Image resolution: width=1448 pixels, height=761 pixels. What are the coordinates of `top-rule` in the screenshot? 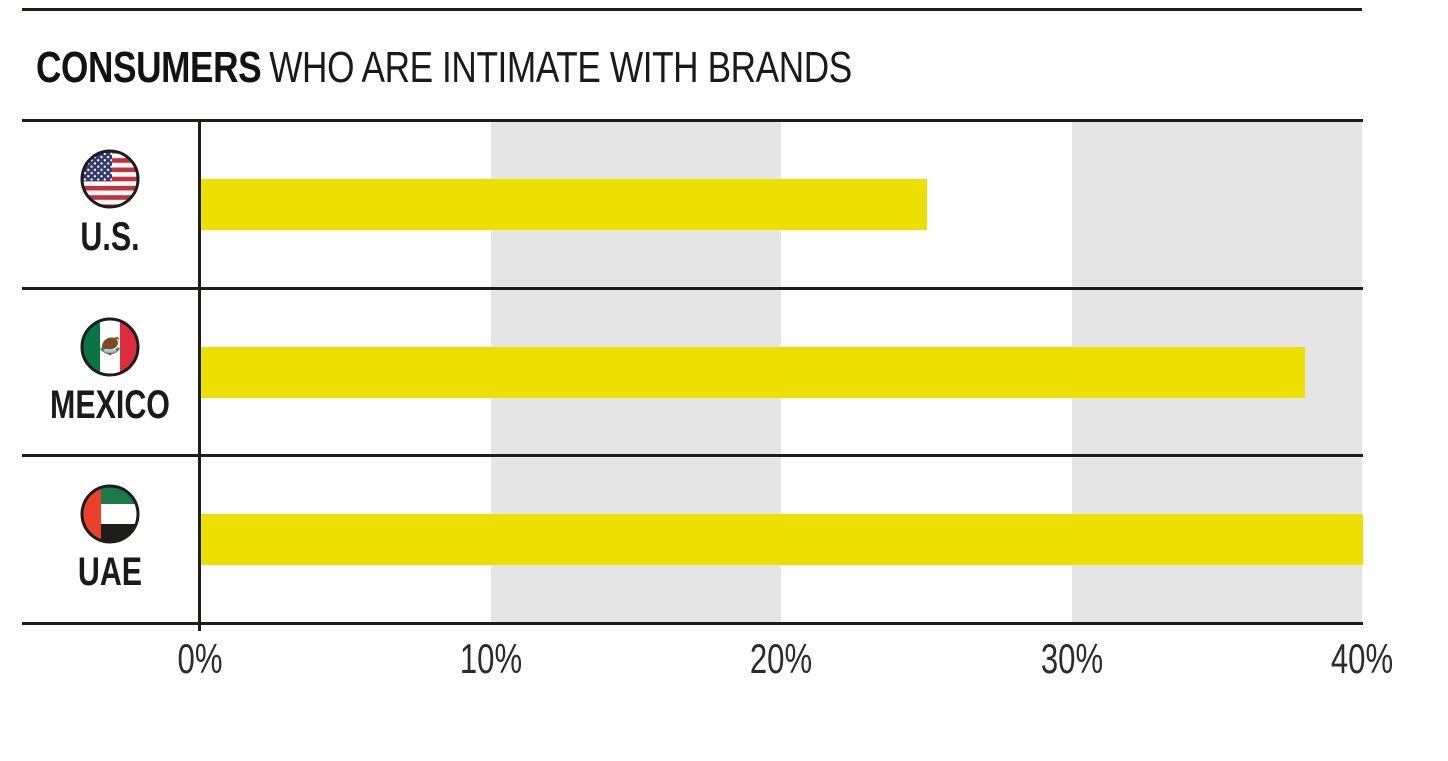 It's located at (692, 9).